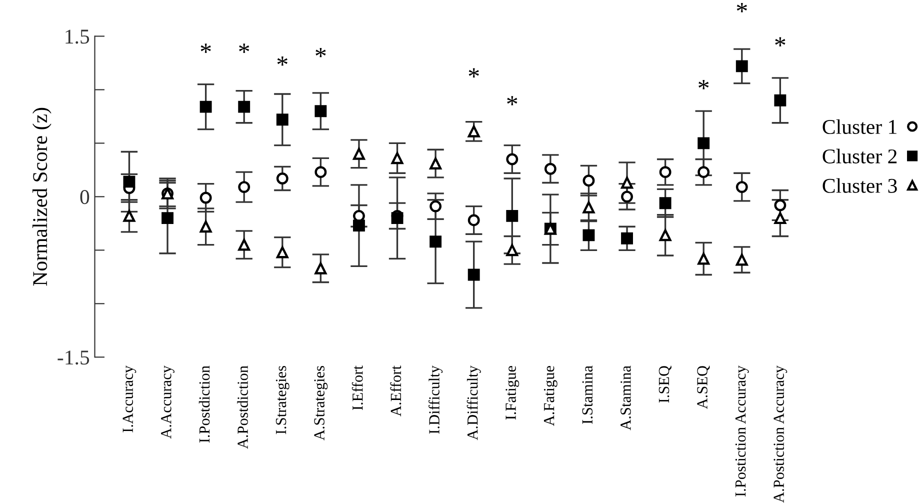 Image resolution: width=920 pixels, height=503 pixels. What do you see at coordinates (513, 393) in the screenshot?
I see `x-tick-label: I.Fatigue` at bounding box center [513, 393].